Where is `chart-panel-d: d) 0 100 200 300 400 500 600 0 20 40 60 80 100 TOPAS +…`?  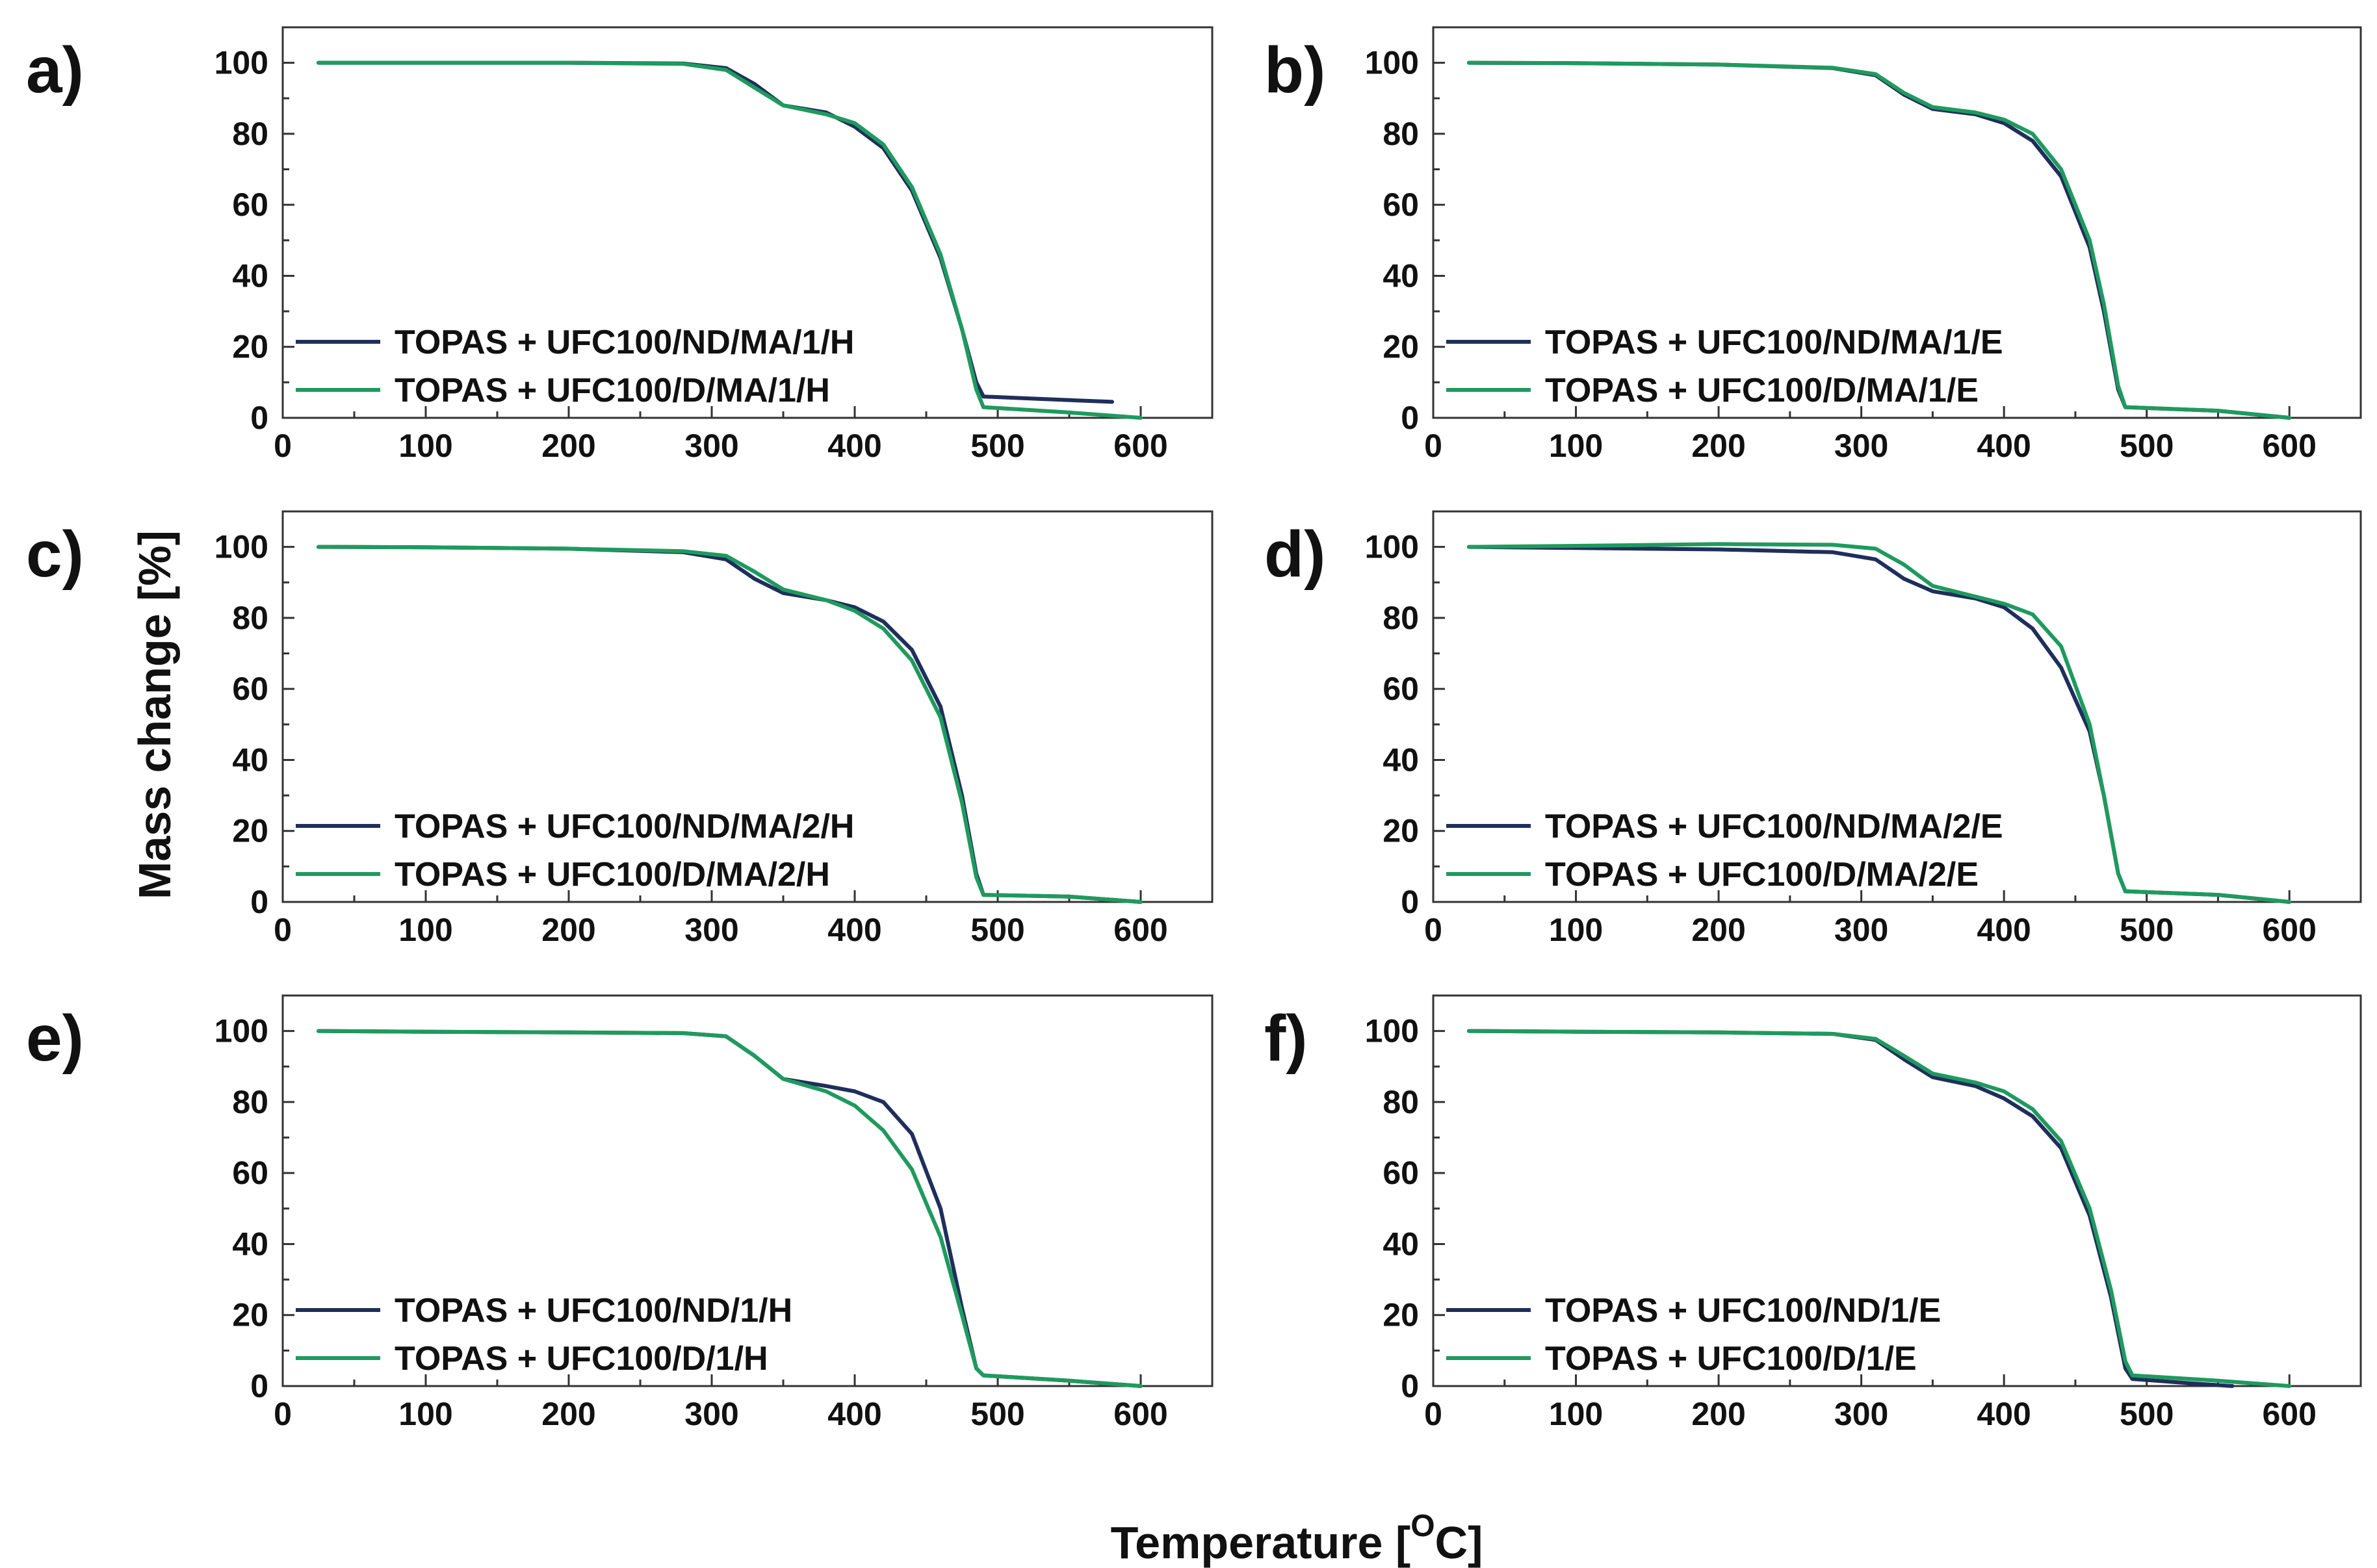 chart-panel-d: d) 0 100 200 300 400 500 600 0 20 40 60 80 100 TOPAS +… is located at coordinates (1813, 729).